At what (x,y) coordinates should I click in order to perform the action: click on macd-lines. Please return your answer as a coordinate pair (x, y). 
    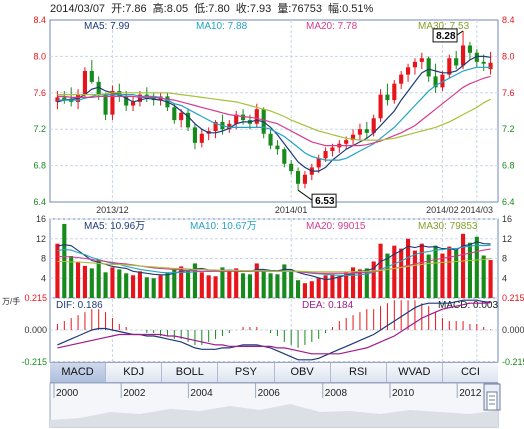
    Looking at the image, I should click on (274, 330).